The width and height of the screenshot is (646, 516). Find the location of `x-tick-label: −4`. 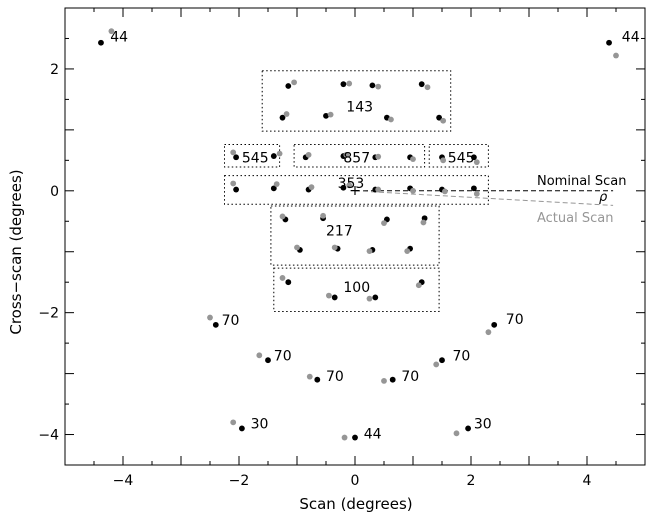

x-tick-label: −4 is located at coordinates (123, 481).